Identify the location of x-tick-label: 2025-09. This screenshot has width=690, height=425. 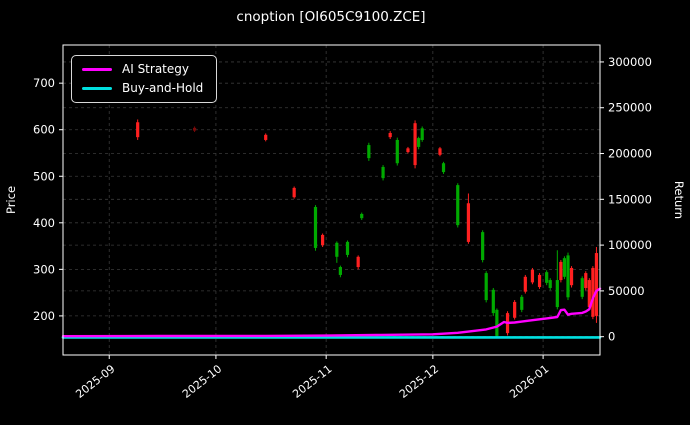
(95, 381).